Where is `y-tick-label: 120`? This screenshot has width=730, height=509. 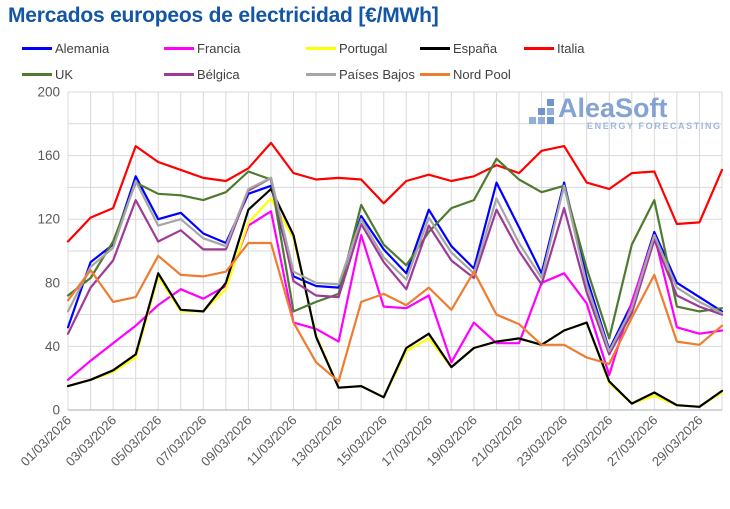
y-tick-label: 120 is located at coordinates (48, 219).